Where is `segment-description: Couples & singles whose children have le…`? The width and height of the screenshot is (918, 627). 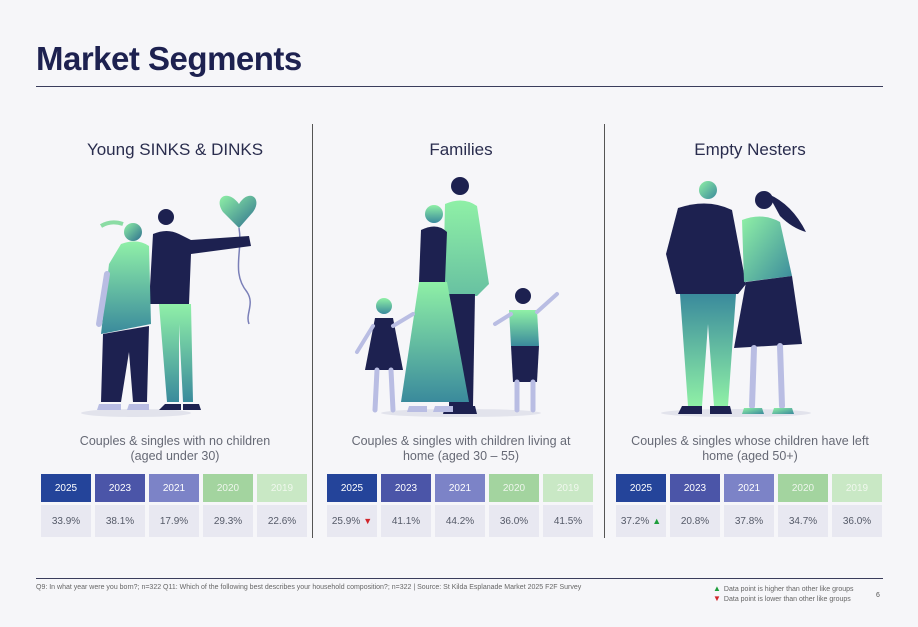
segment-description: Couples & singles whose children have le… is located at coordinates (750, 449).